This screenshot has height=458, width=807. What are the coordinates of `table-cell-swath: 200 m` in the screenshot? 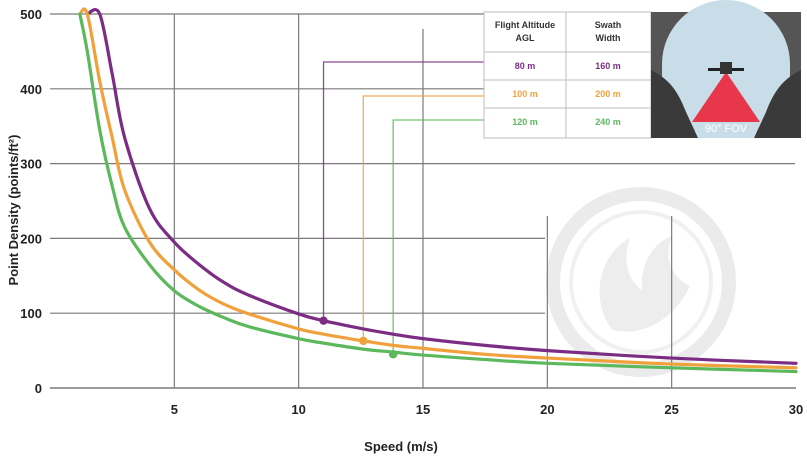 It's located at (608, 94).